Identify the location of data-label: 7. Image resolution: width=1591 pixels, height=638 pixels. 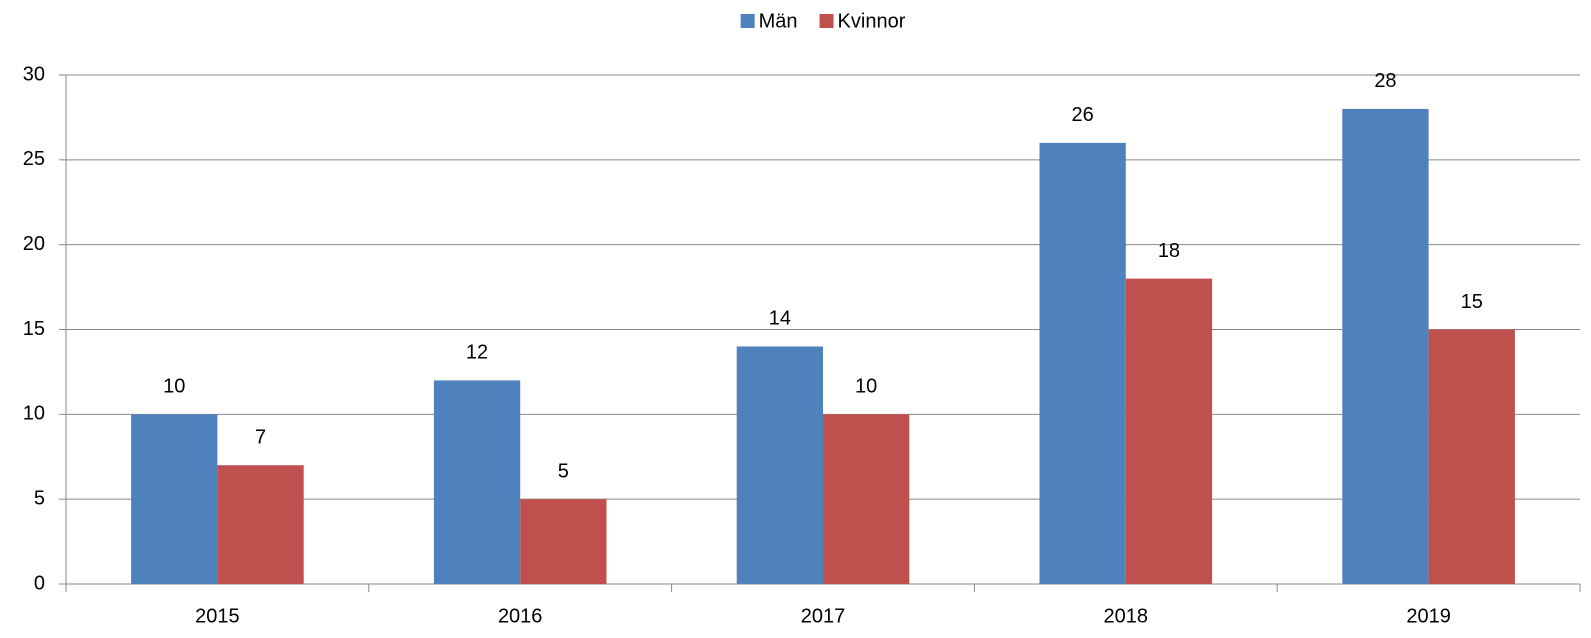
(260, 438).